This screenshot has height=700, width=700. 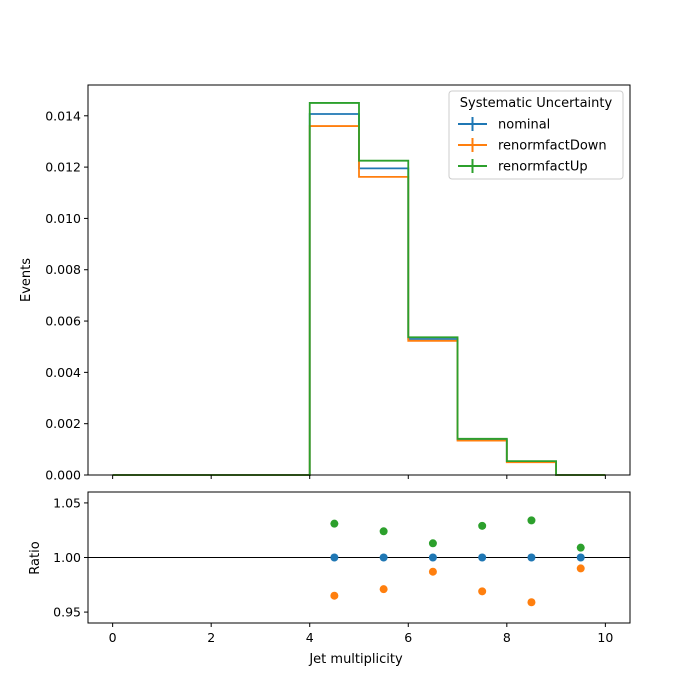 I want to click on ratio-y-tick-label: 1.05, so click(x=67, y=502).